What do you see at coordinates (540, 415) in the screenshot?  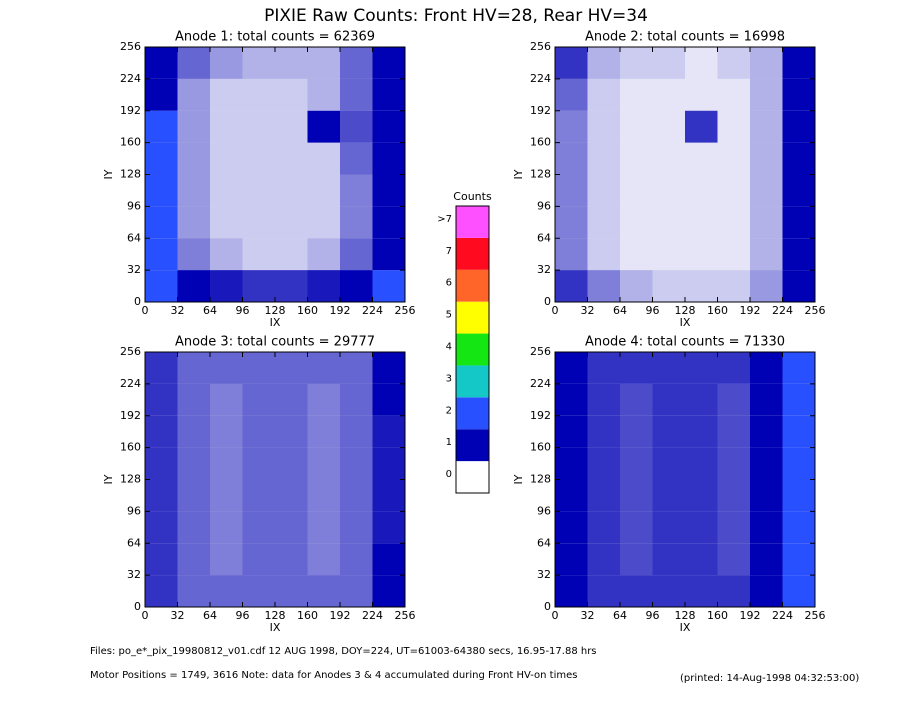 I see `y-tick-label: 192` at bounding box center [540, 415].